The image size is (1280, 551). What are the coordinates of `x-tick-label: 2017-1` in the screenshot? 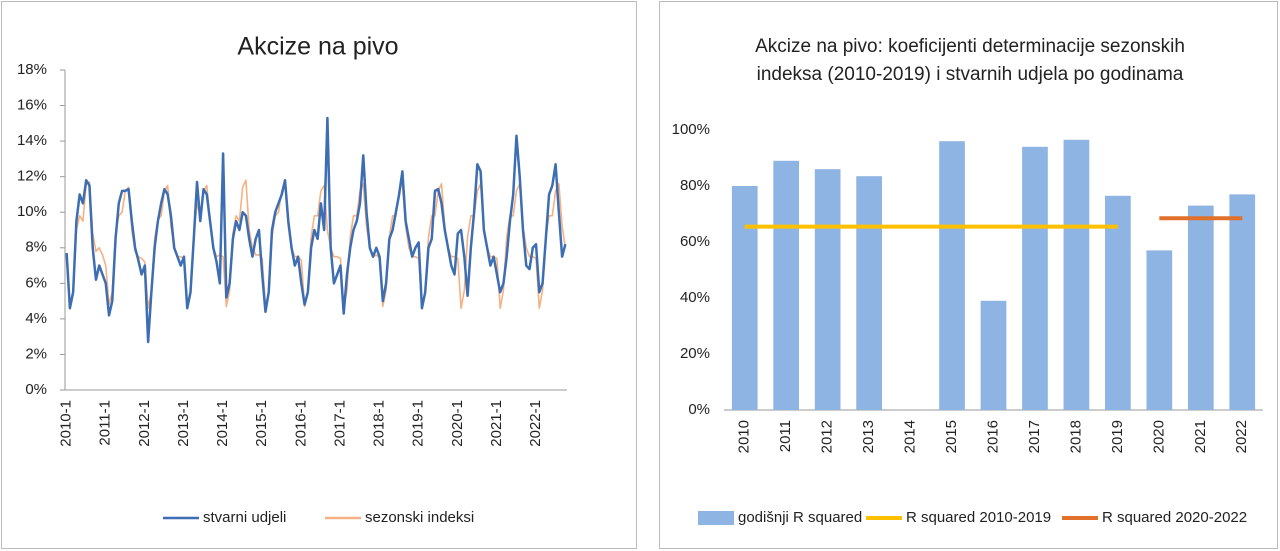 It's located at (339, 423).